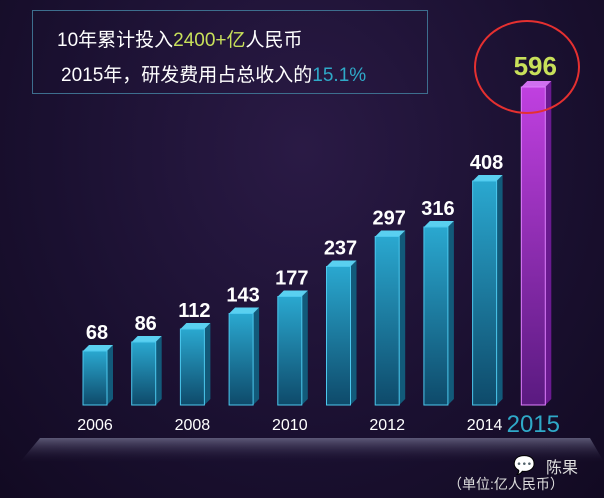 This screenshot has width=604, height=498. What do you see at coordinates (340, 249) in the screenshot?
I see `value-label: 237` at bounding box center [340, 249].